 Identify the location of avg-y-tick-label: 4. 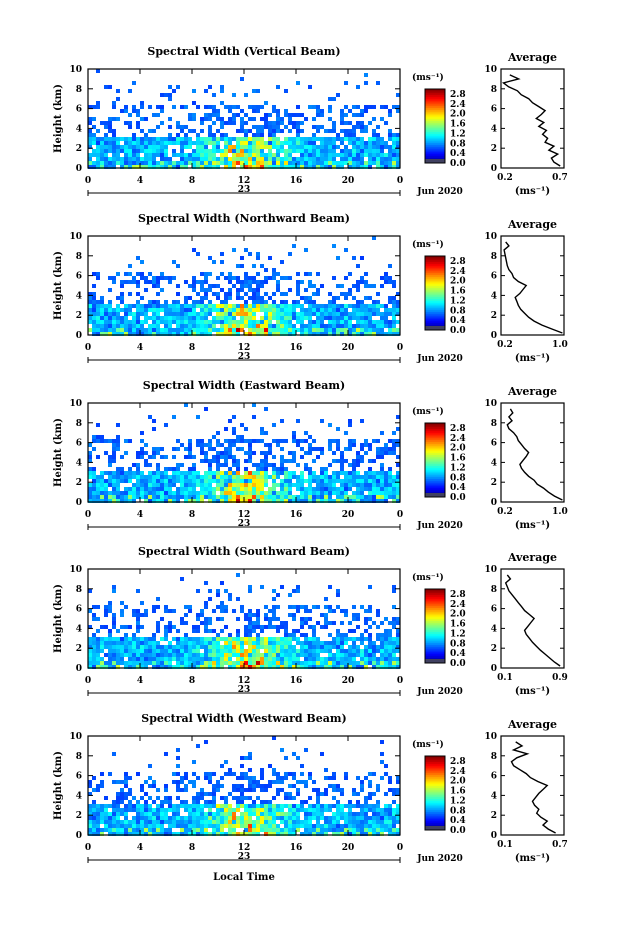
(494, 296).